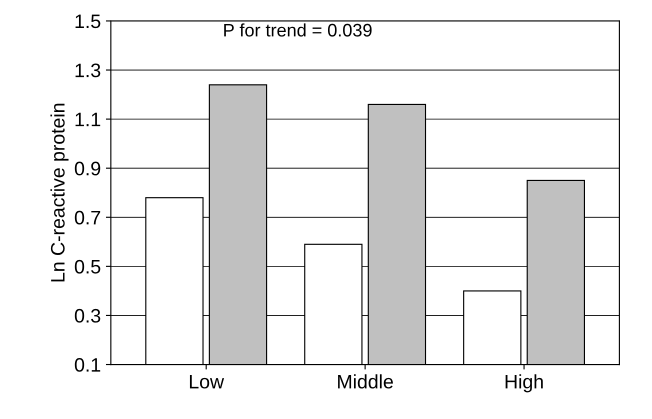 The image size is (652, 419). What do you see at coordinates (524, 383) in the screenshot?
I see `x-tick-label: High` at bounding box center [524, 383].